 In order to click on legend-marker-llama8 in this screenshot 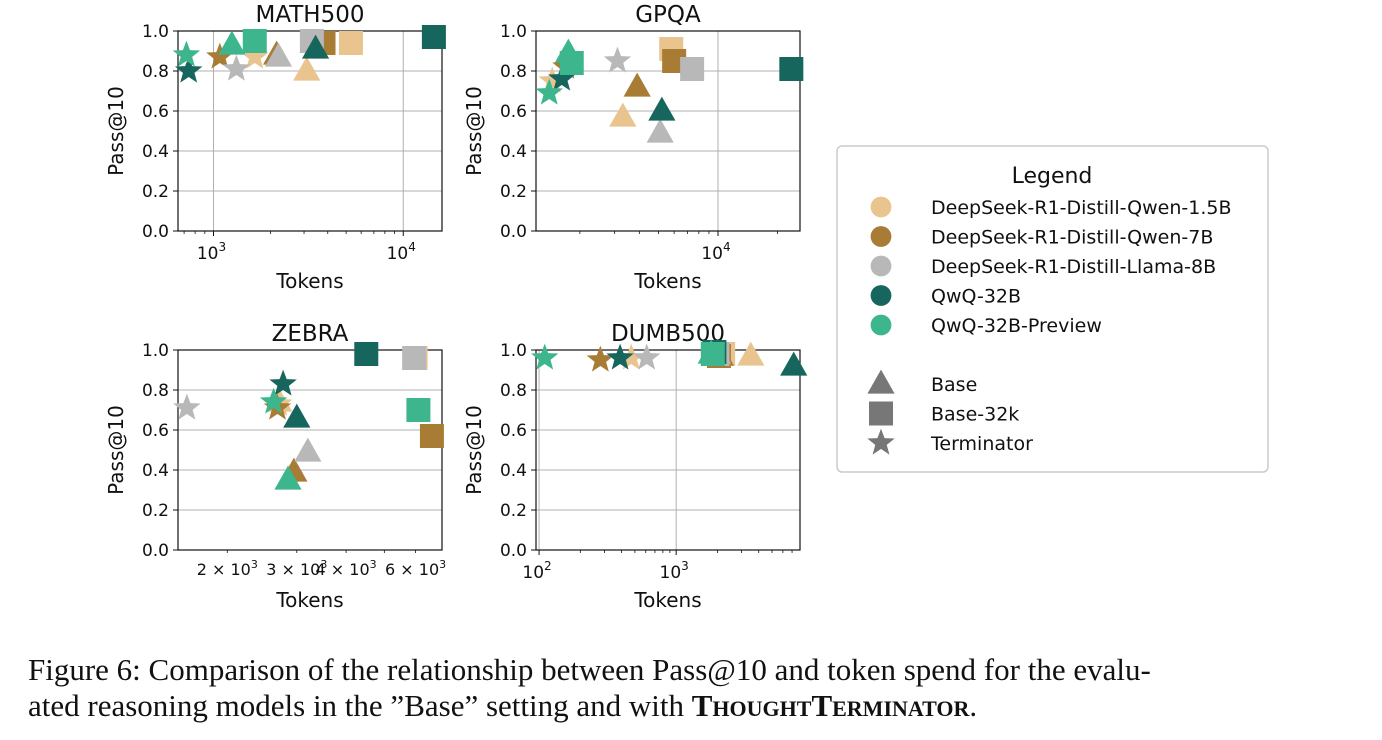, I will do `click(881, 266)`.